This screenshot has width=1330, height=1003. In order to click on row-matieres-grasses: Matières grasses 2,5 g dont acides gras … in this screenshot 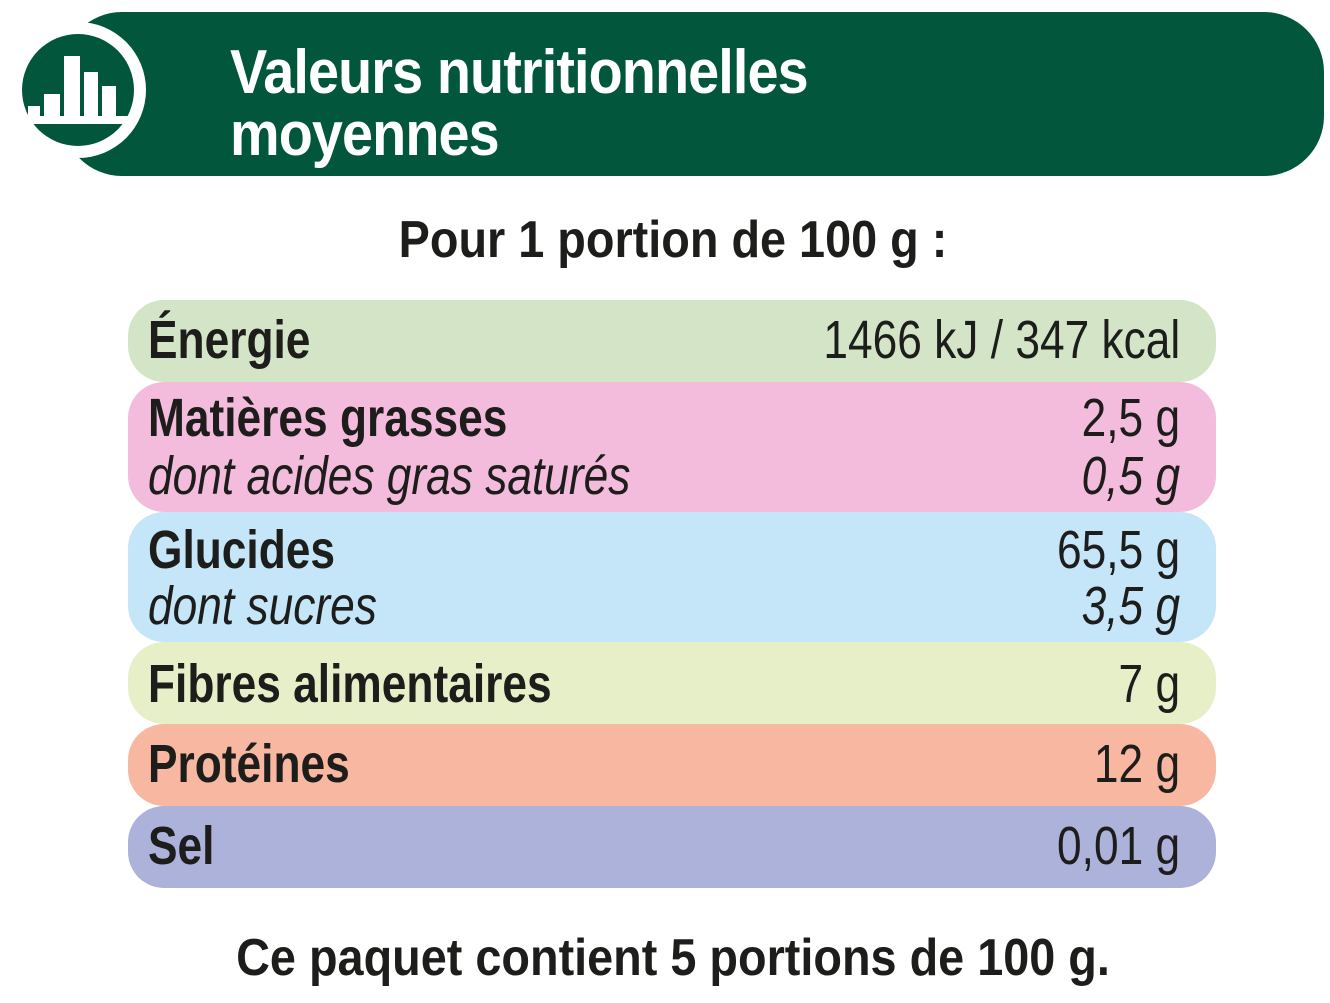, I will do `click(672, 447)`.